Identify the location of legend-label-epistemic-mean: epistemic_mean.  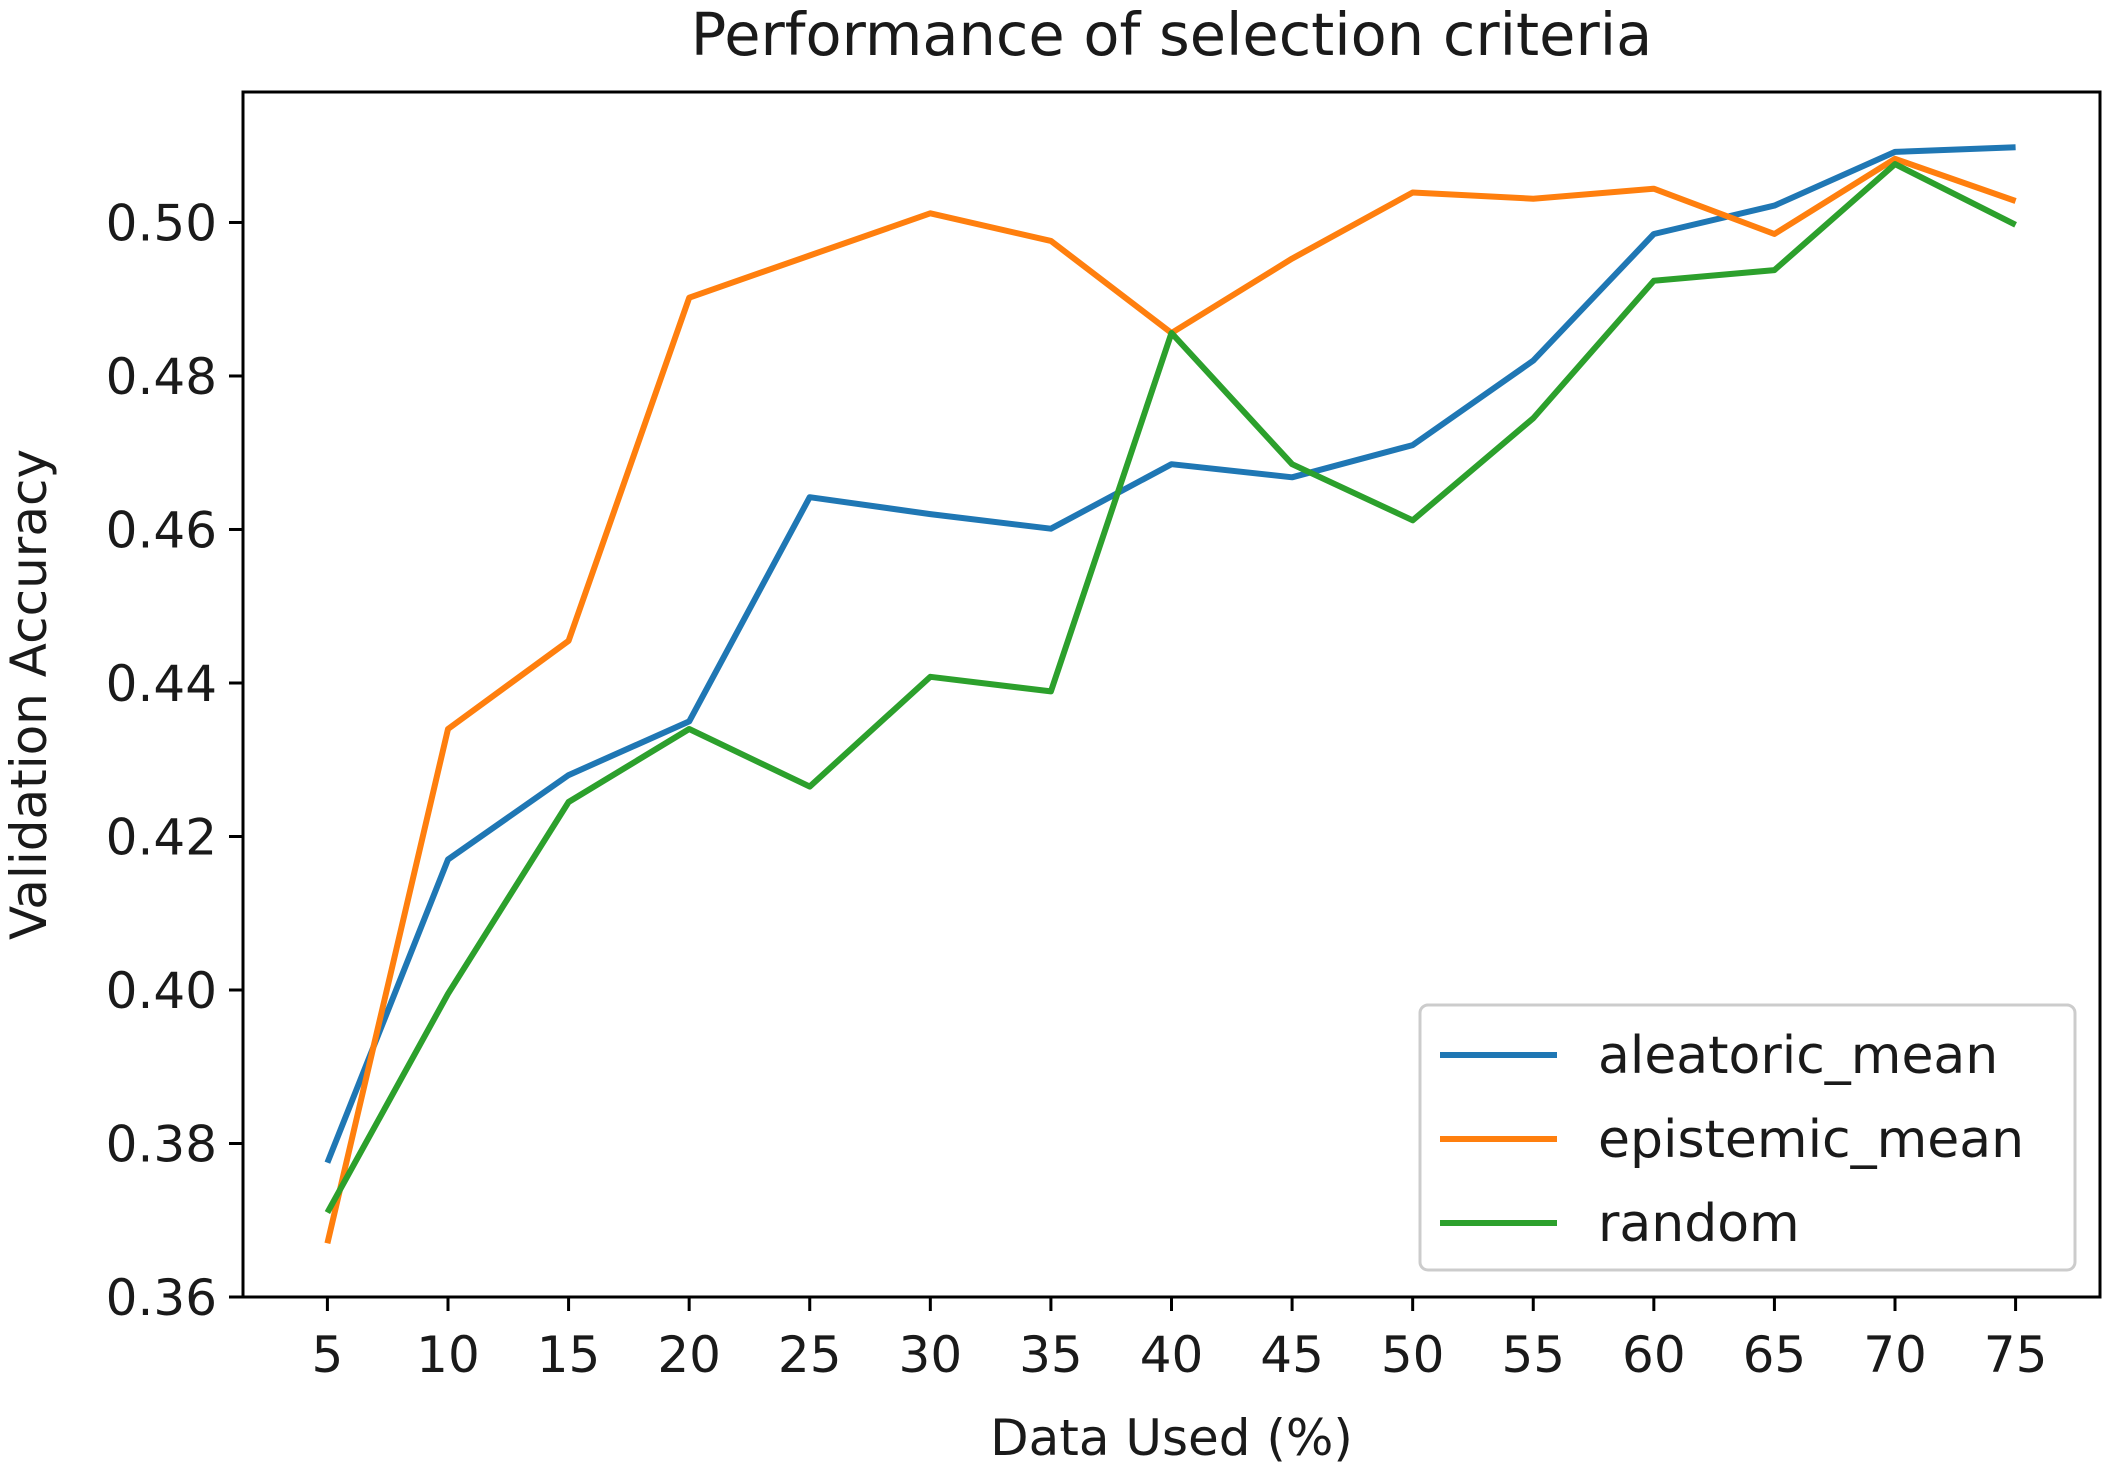
(1811, 1140).